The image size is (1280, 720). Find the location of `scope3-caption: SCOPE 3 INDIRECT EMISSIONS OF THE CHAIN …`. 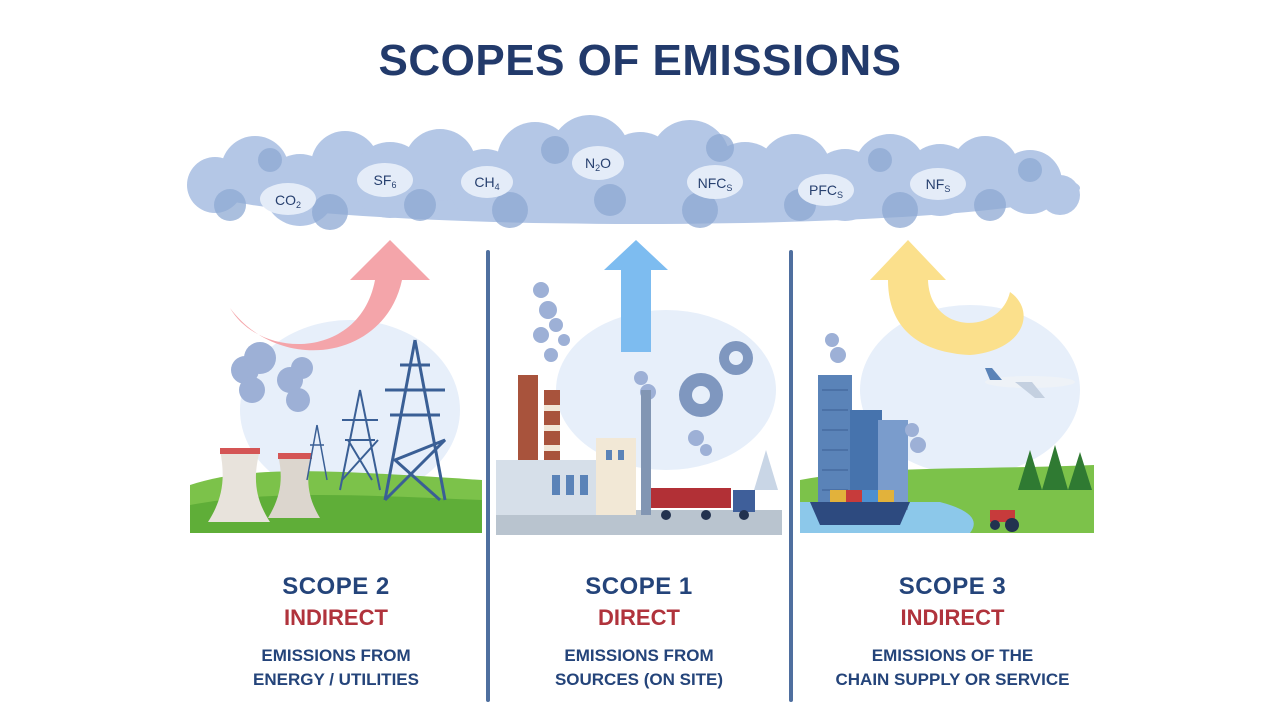

scope3-caption: SCOPE 3 INDIRECT EMISSIONS OF THE CHAIN … is located at coordinates (952, 632).